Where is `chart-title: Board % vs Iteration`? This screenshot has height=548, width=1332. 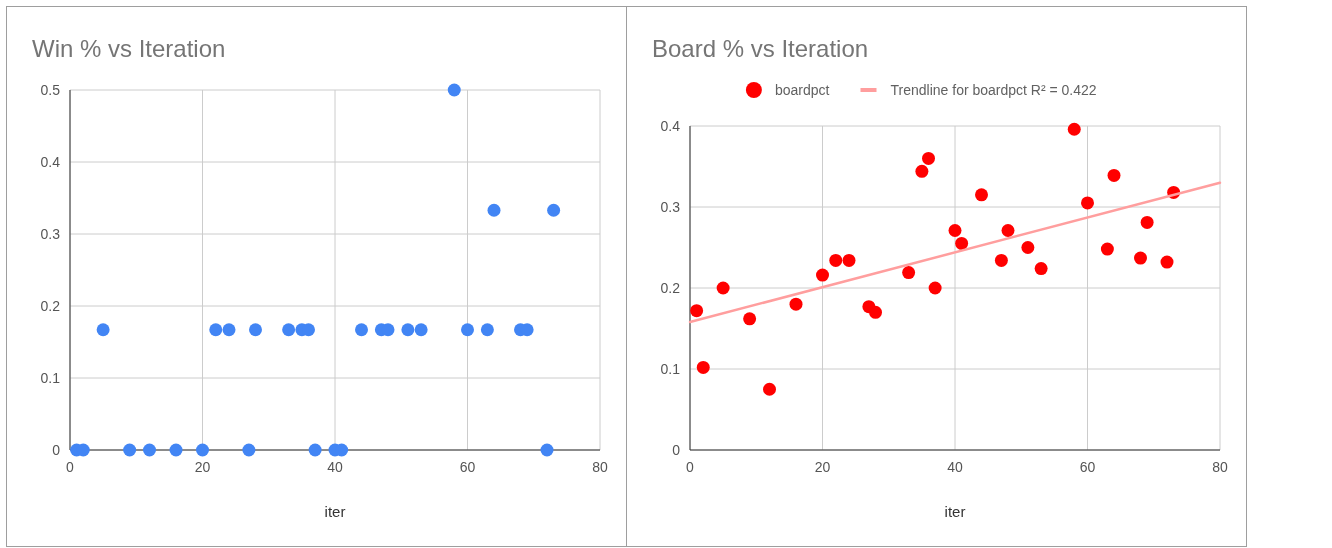
chart-title: Board % vs Iteration is located at coordinates (760, 48).